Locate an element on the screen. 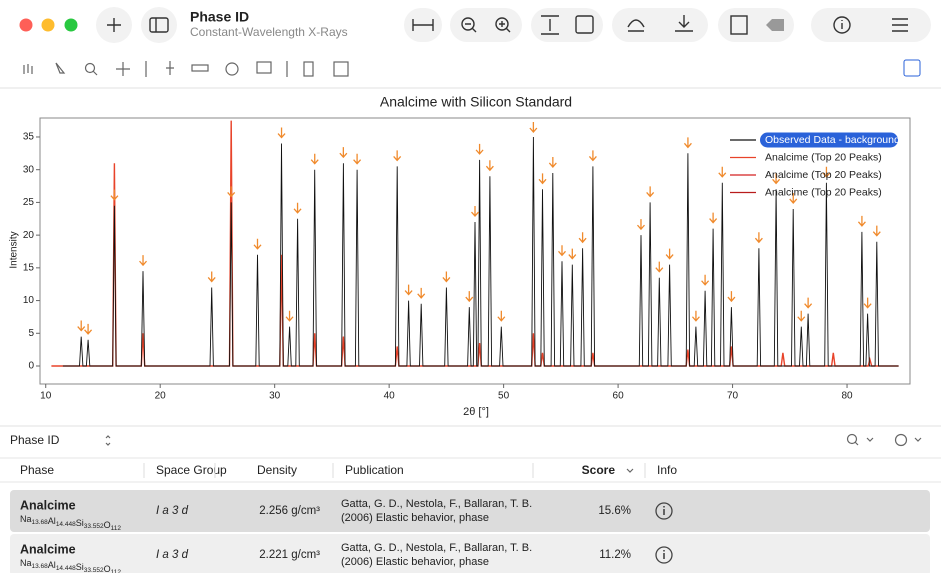  window-title: Phase ID is located at coordinates (219, 17).